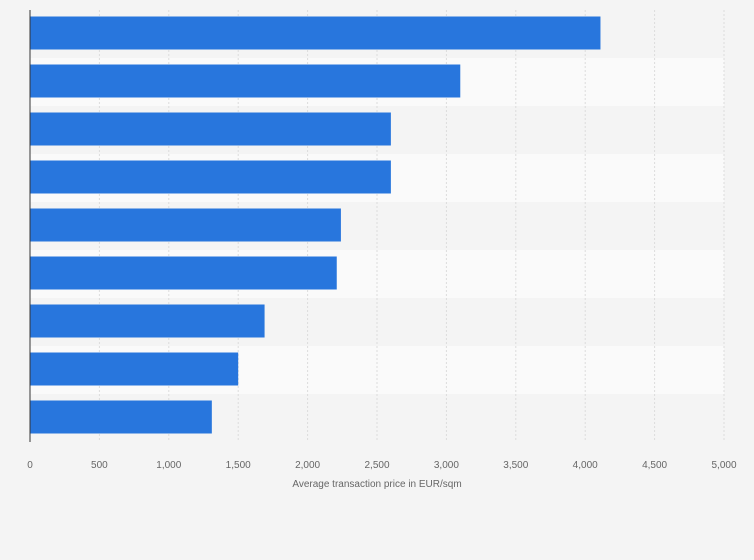 The image size is (754, 560). I want to click on x-axis-title: Average transaction price in EUR/sqm, so click(376, 484).